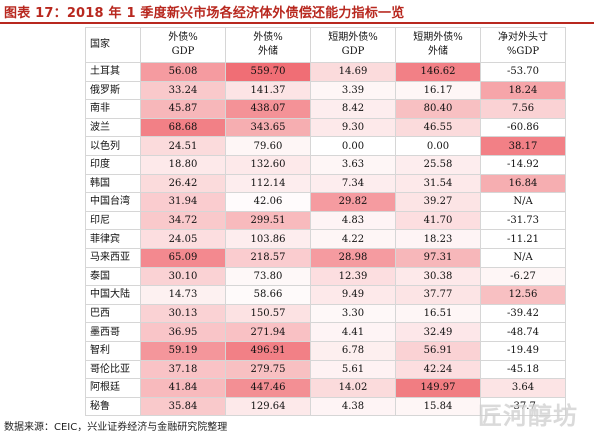  What do you see at coordinates (438, 183) in the screenshot?
I see `value-cell: 31.54` at bounding box center [438, 183].